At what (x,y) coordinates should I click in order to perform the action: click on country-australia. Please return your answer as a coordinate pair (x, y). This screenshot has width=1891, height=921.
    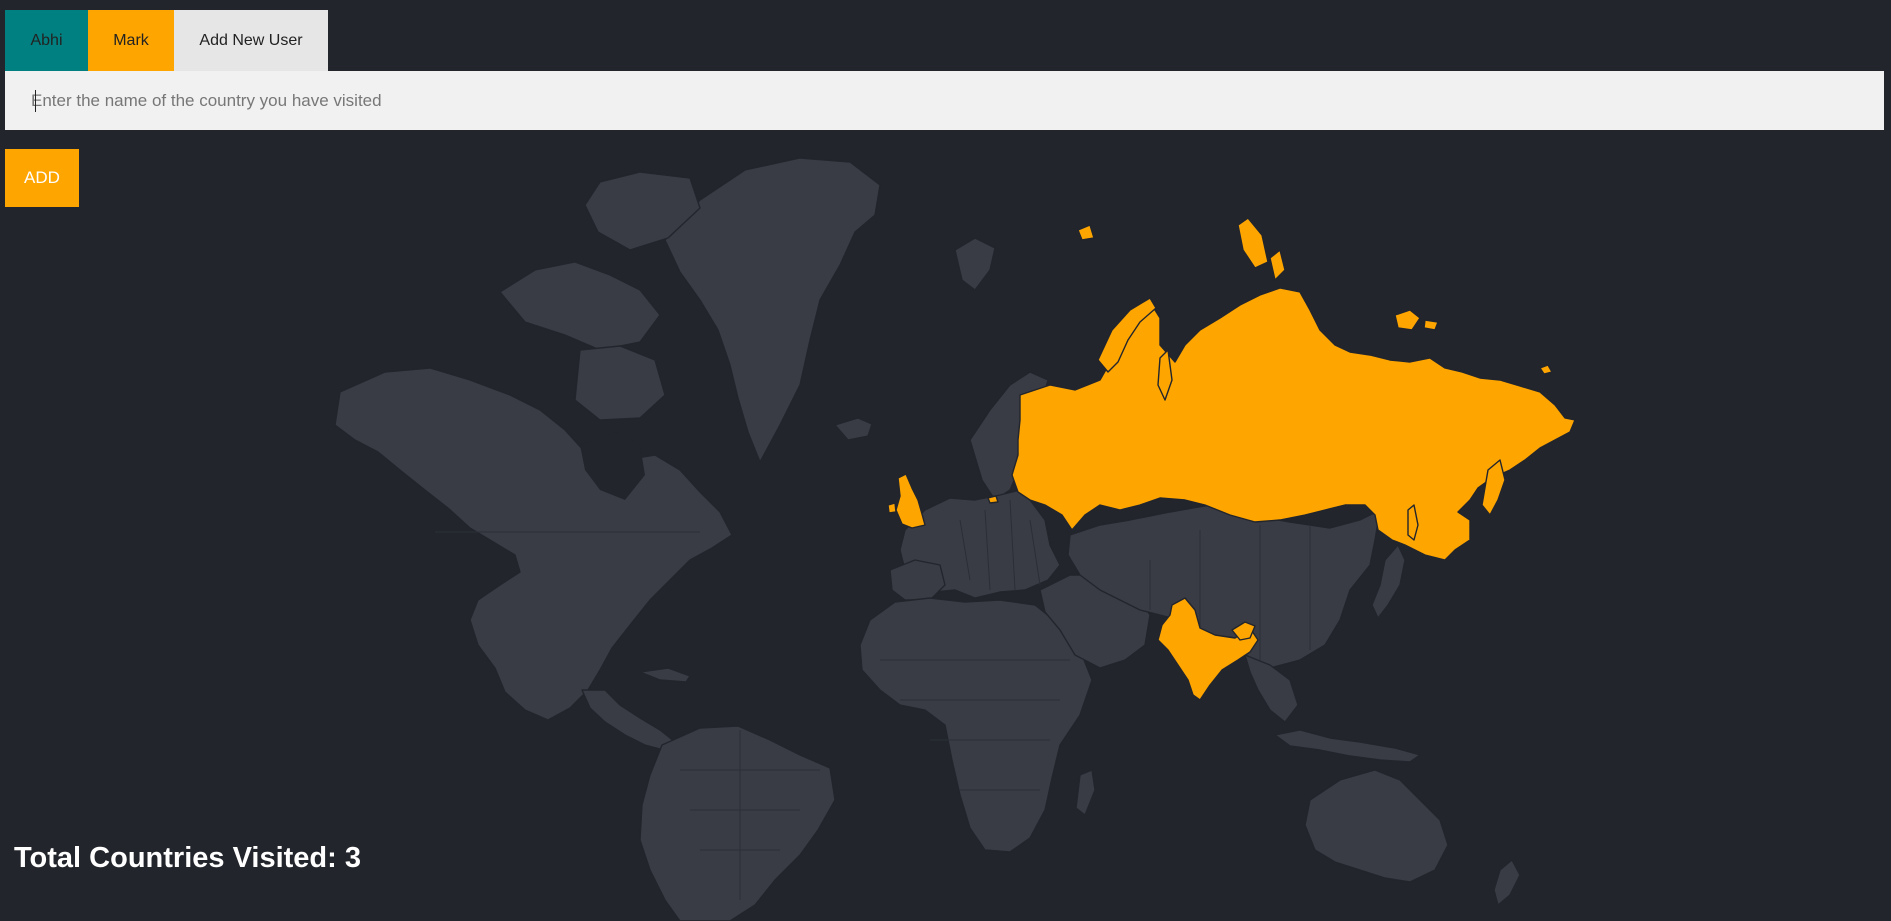
    Looking at the image, I should click on (1376, 826).